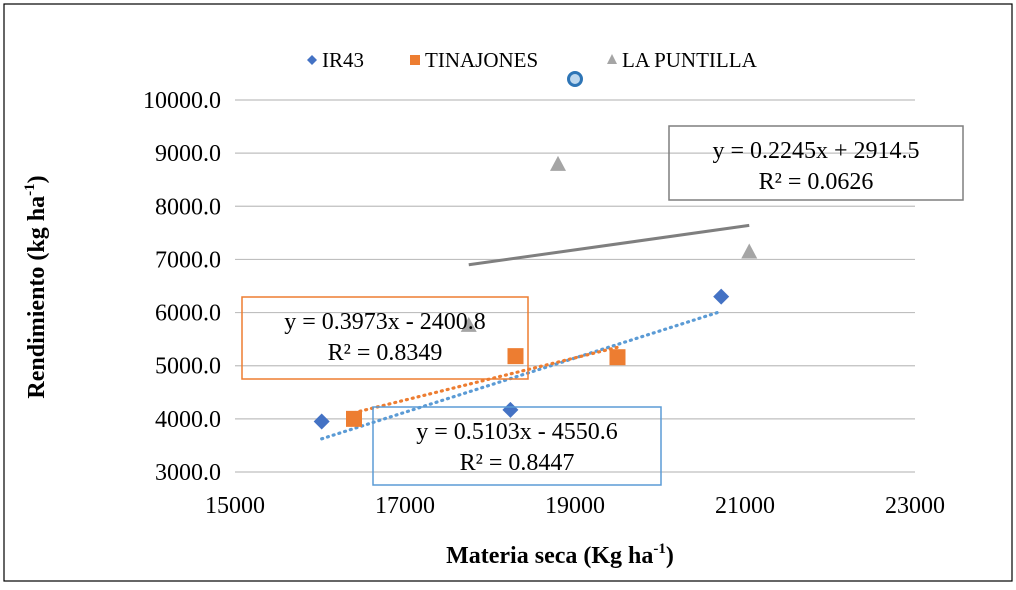 The width and height of the screenshot is (1016, 590). What do you see at coordinates (405, 506) in the screenshot?
I see `x-tick-label: 17000` at bounding box center [405, 506].